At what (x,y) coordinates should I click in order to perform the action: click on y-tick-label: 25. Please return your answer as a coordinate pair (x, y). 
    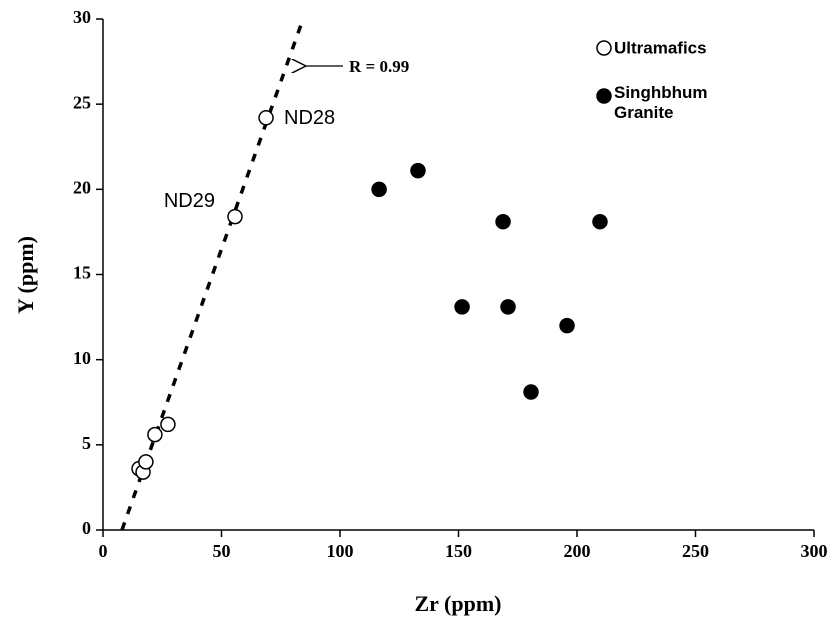
    Looking at the image, I should click on (82, 102).